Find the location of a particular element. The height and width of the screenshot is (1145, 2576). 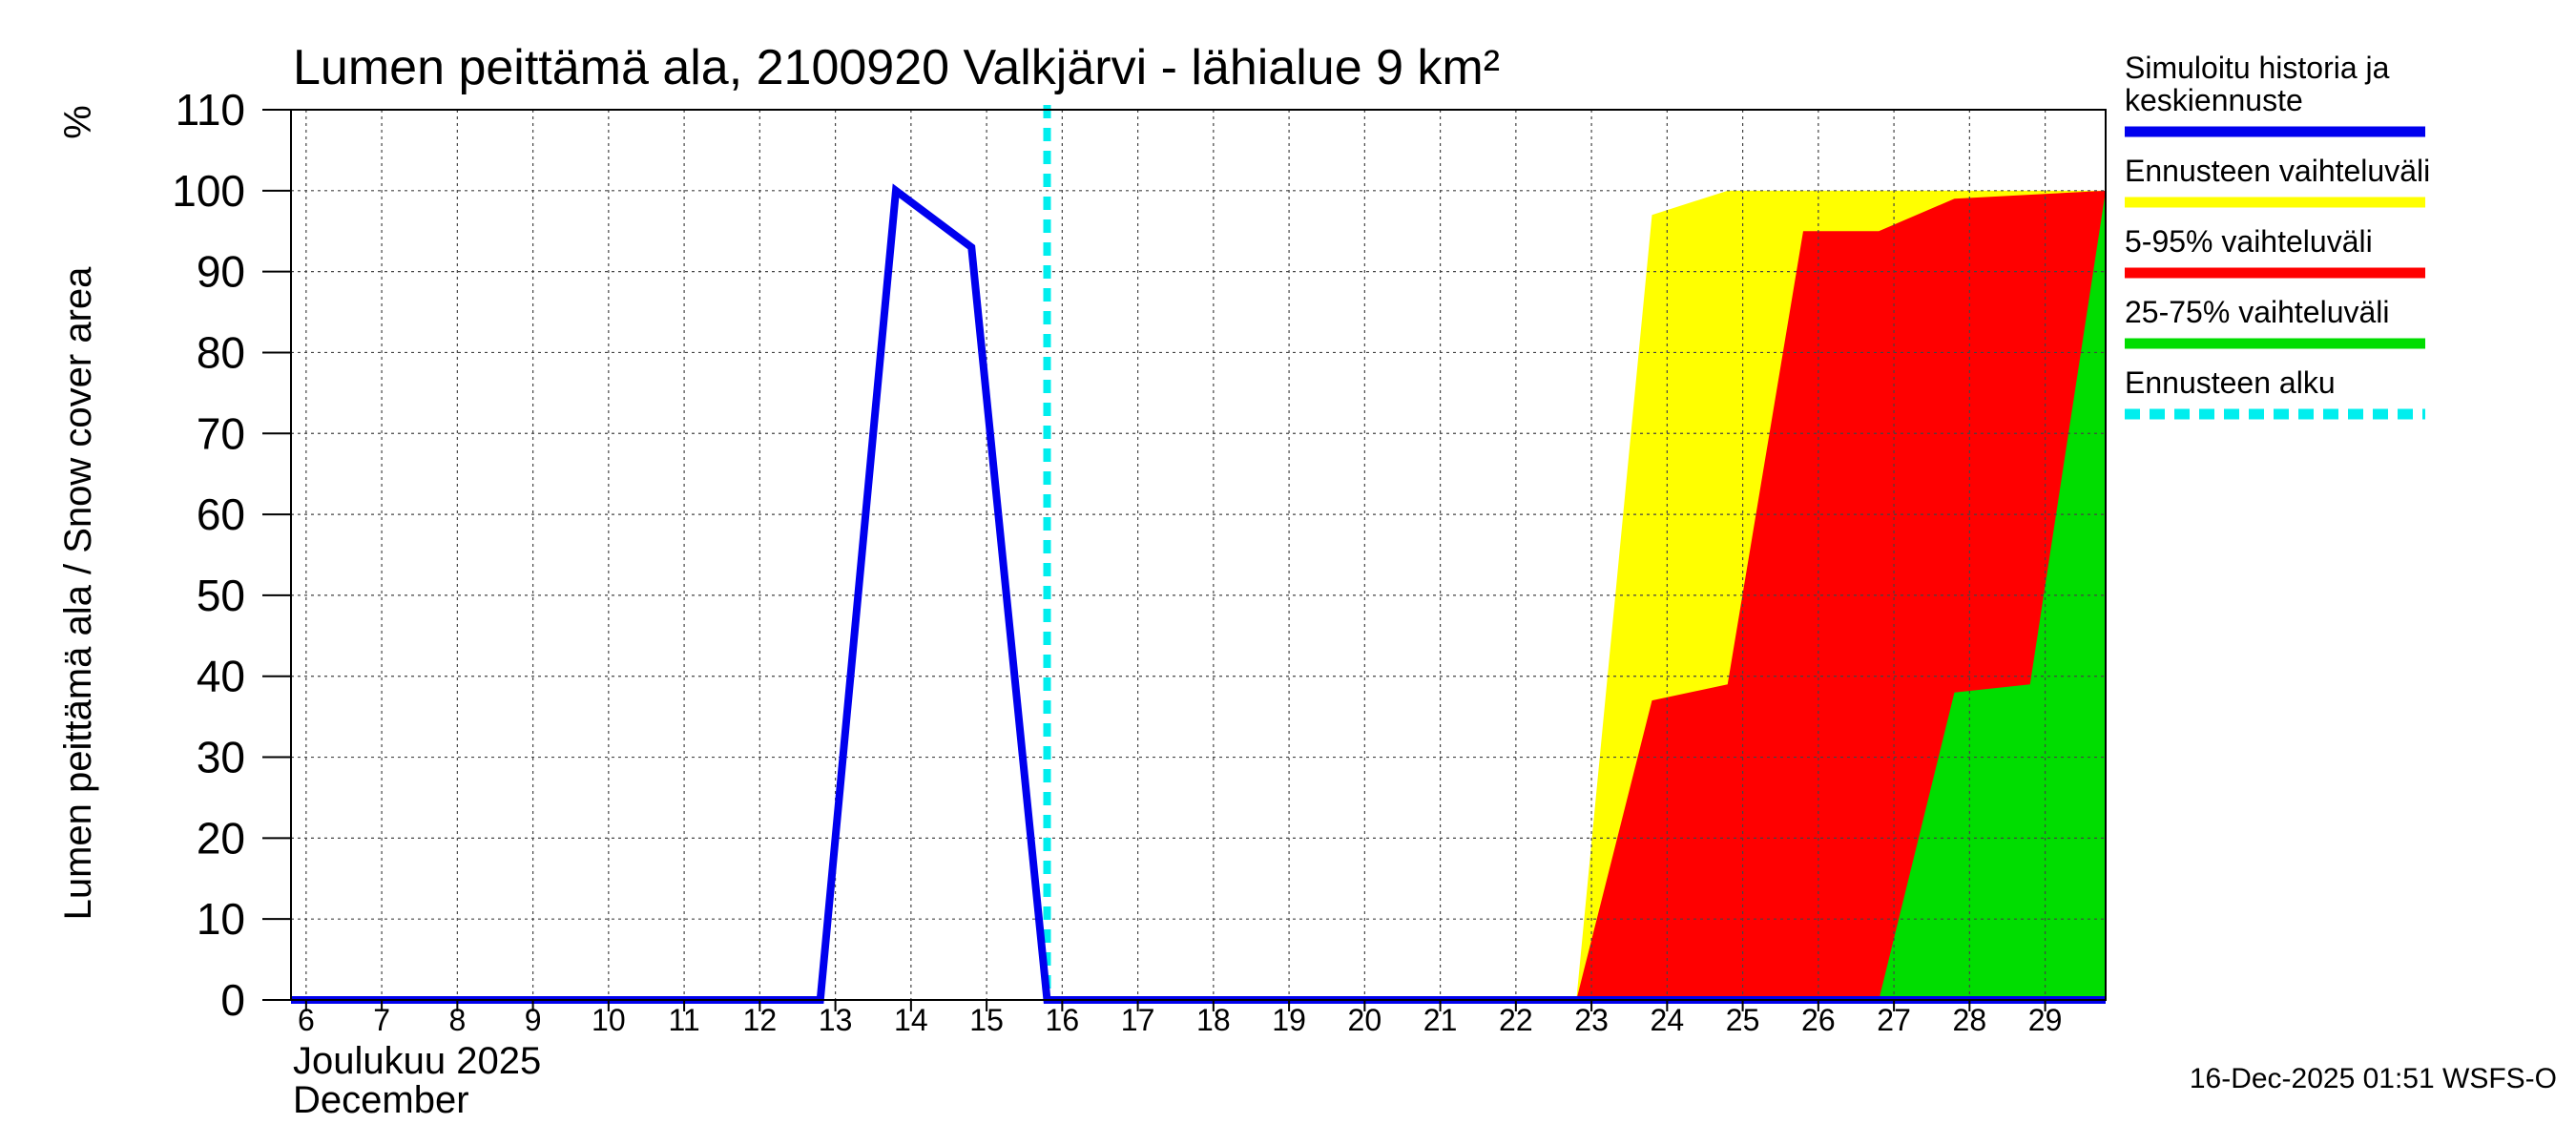

x-tick-label-12: 12 is located at coordinates (760, 1020).